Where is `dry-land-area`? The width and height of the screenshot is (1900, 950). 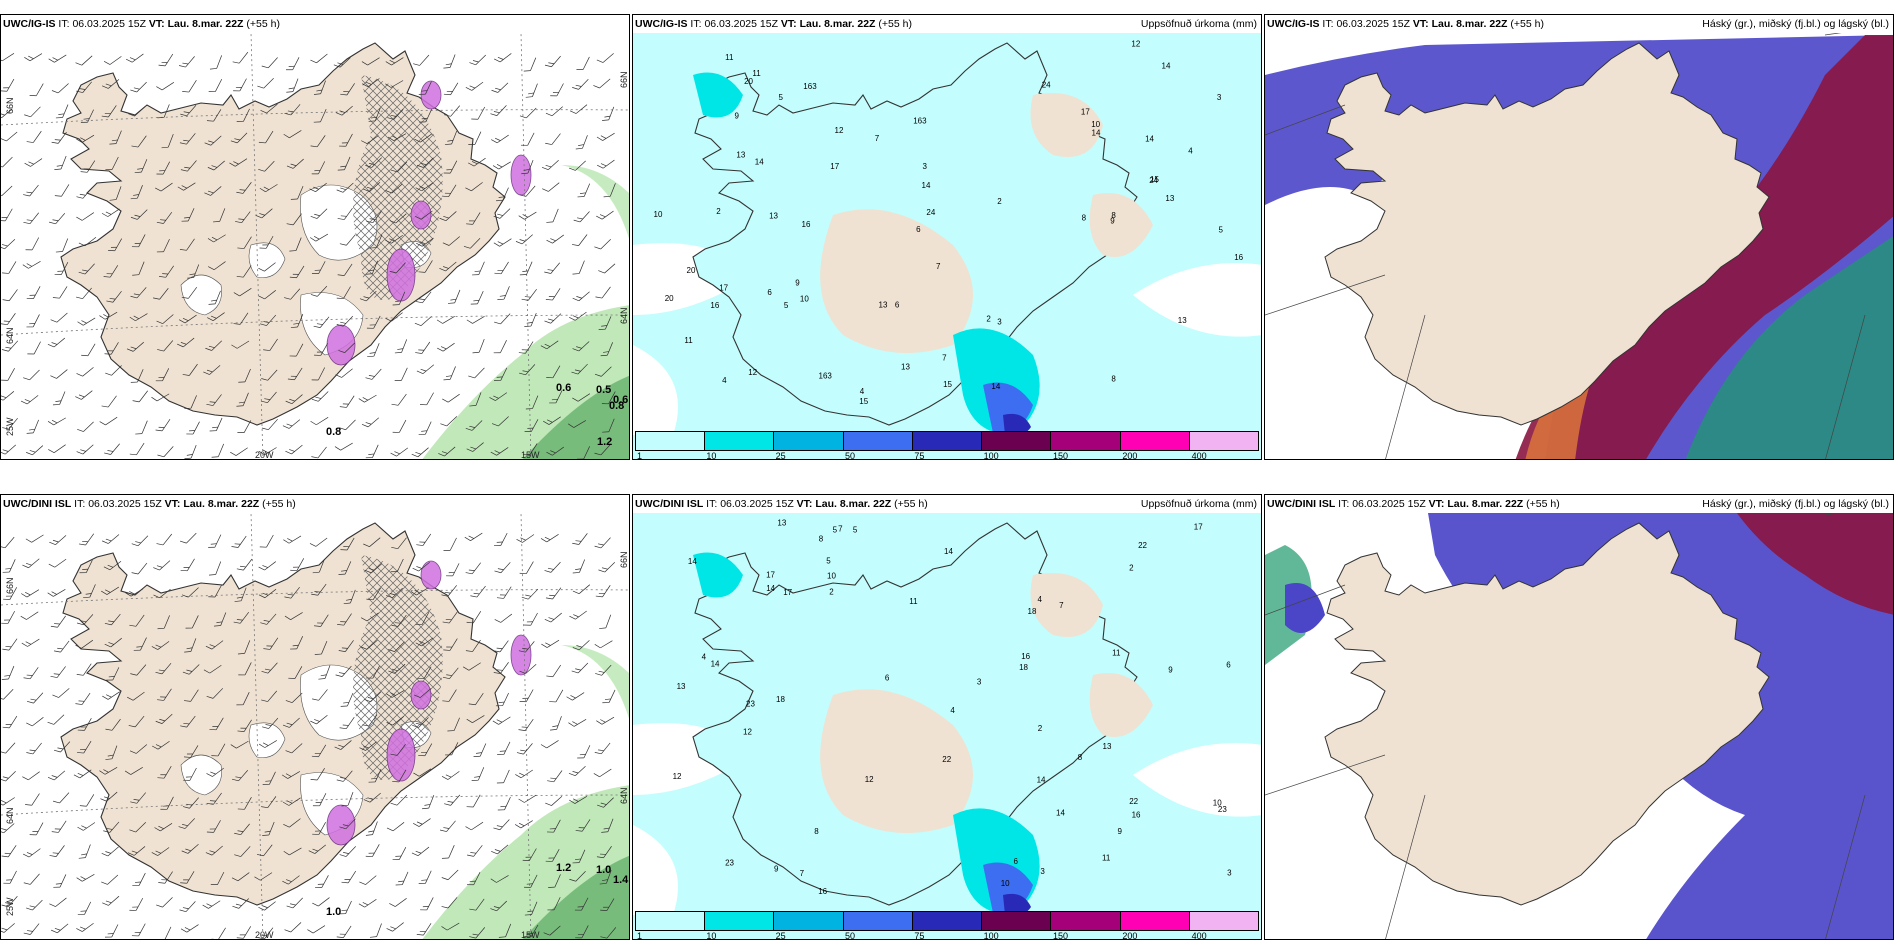
dry-land-area is located at coordinates (1121, 225).